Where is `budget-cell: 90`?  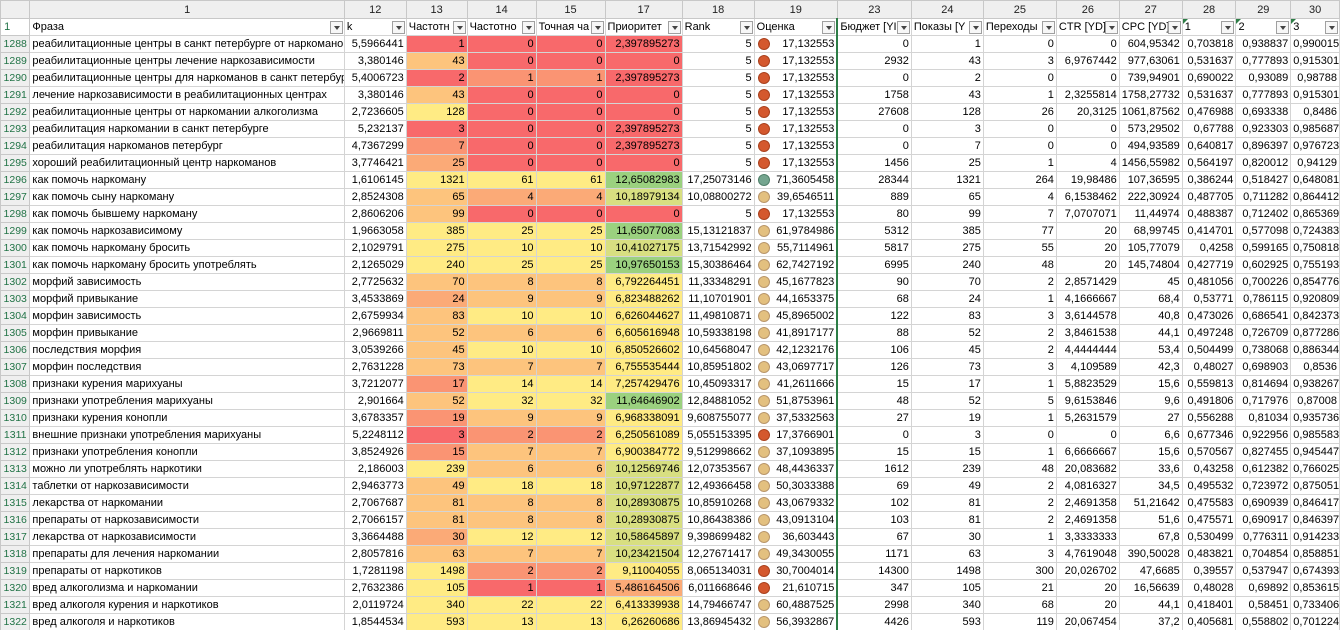 budget-cell: 90 is located at coordinates (874, 282).